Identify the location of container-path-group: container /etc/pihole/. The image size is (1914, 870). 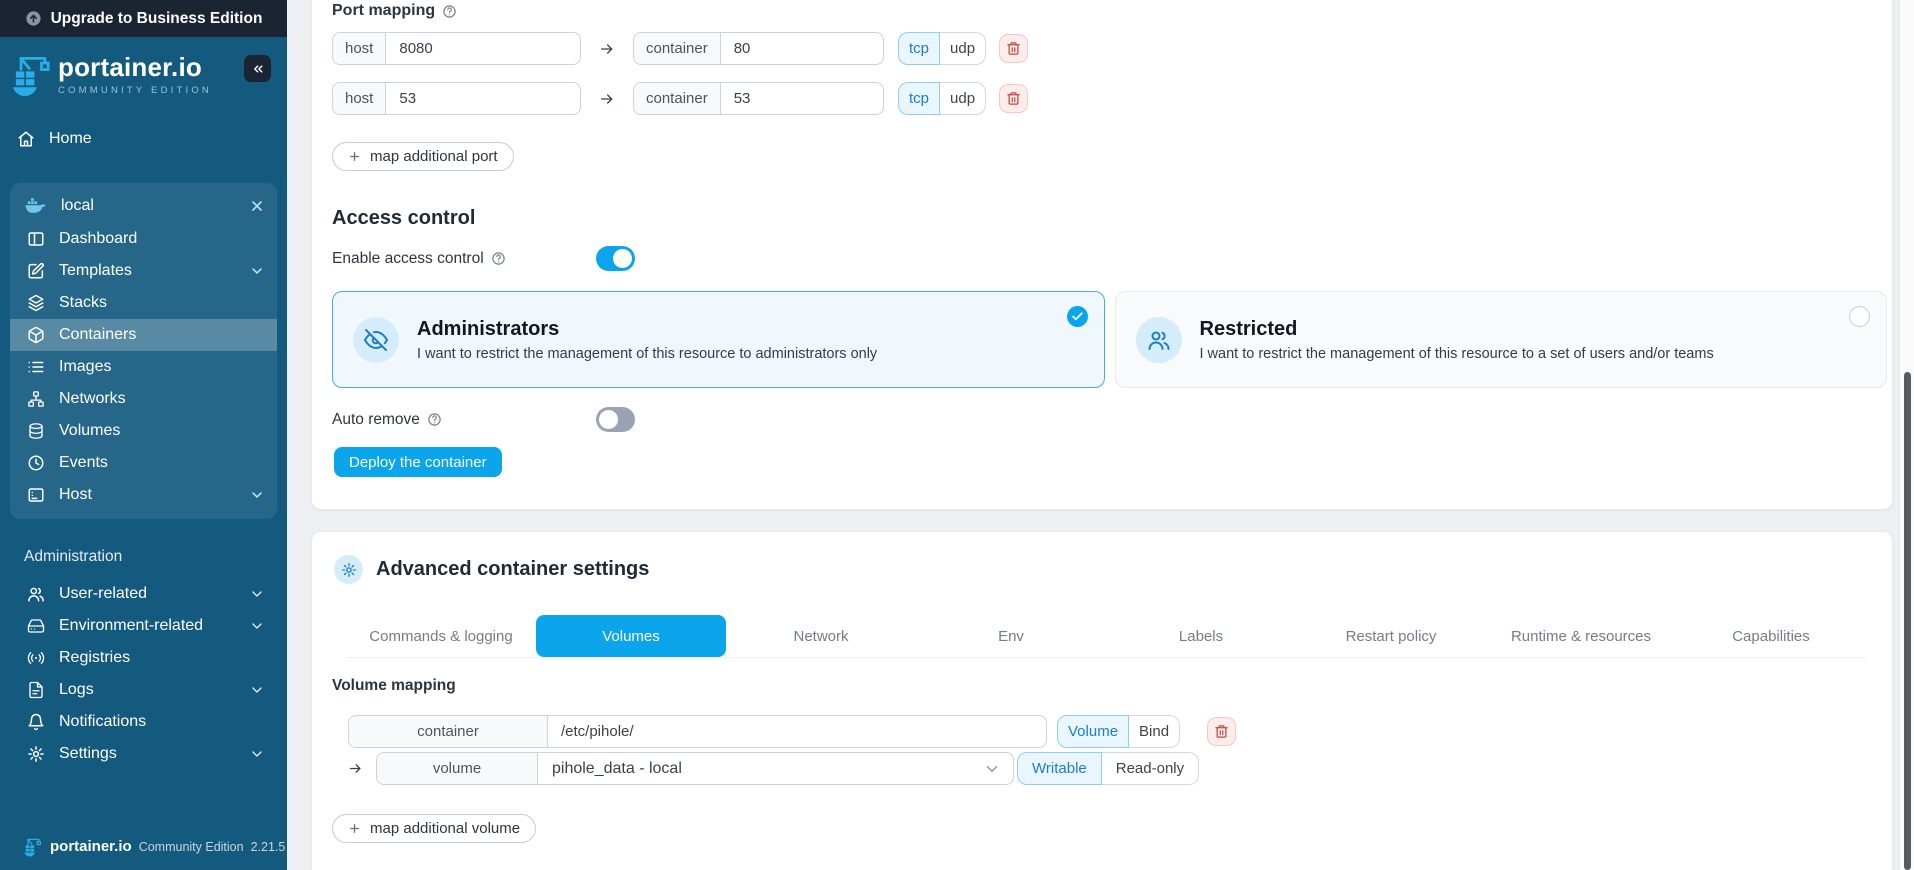
(697, 731).